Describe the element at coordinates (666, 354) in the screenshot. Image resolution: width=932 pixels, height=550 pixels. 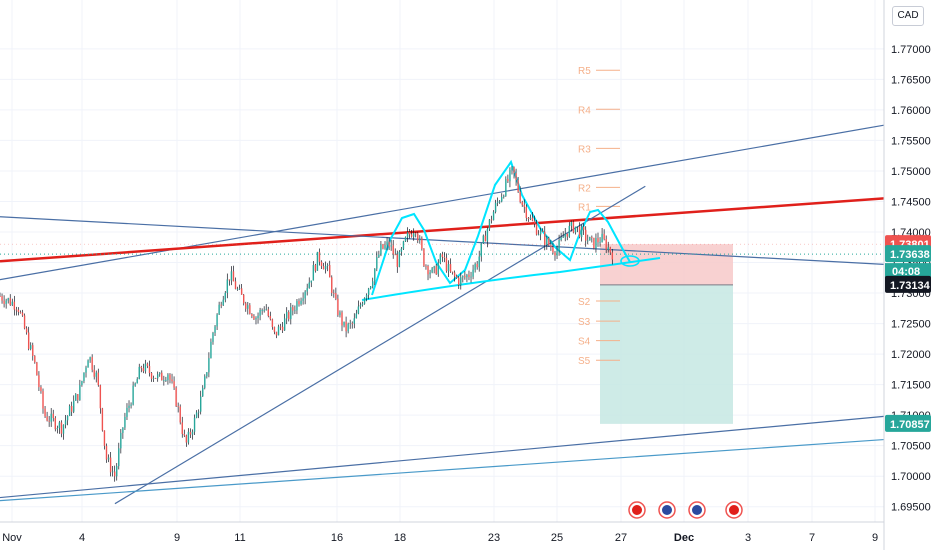
I see `target-zone` at that location.